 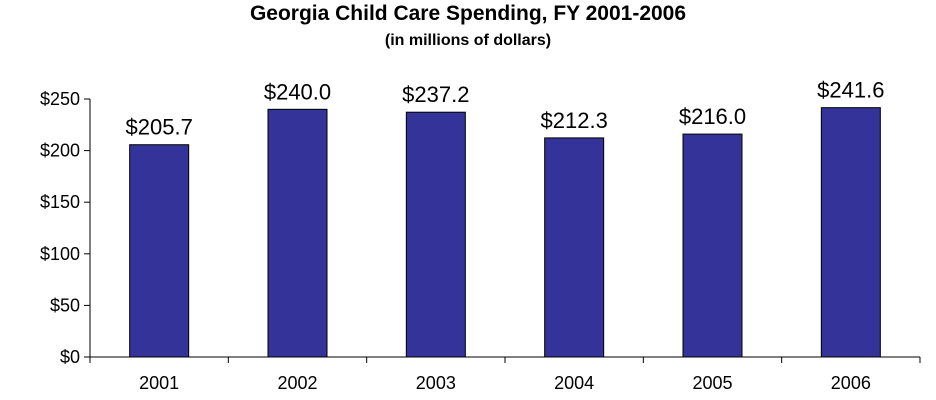 What do you see at coordinates (851, 383) in the screenshot?
I see `x-tick-label: 2006` at bounding box center [851, 383].